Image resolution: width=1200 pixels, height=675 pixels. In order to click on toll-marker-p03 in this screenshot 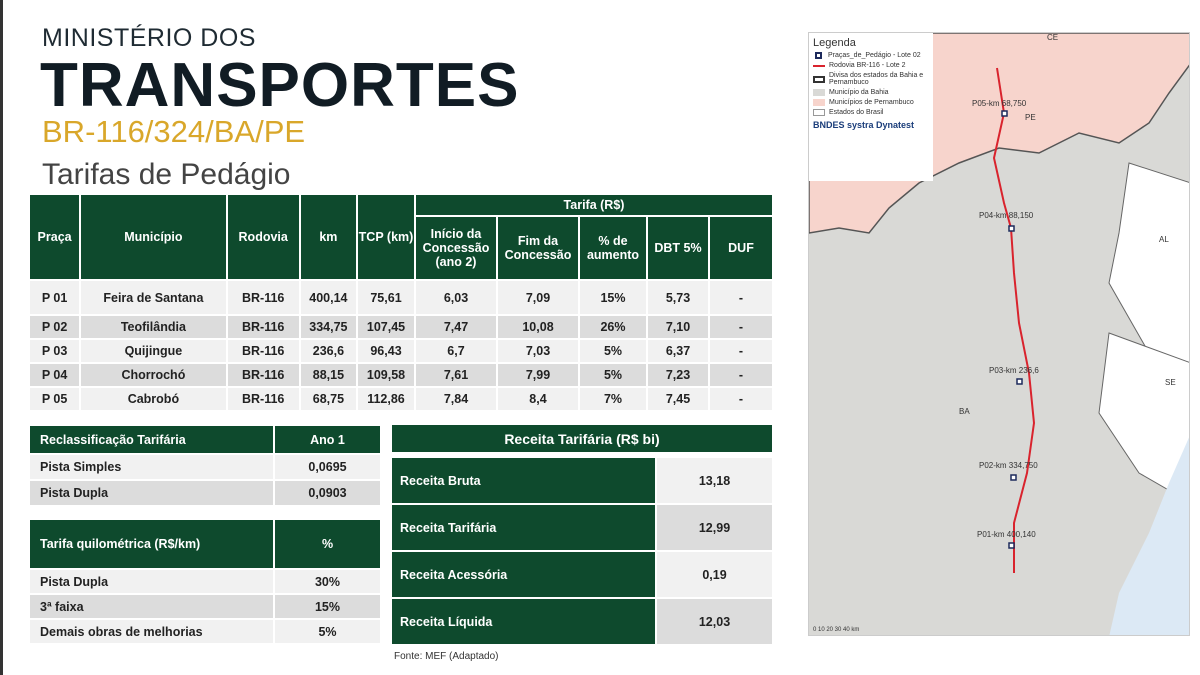, I will do `click(1019, 381)`.